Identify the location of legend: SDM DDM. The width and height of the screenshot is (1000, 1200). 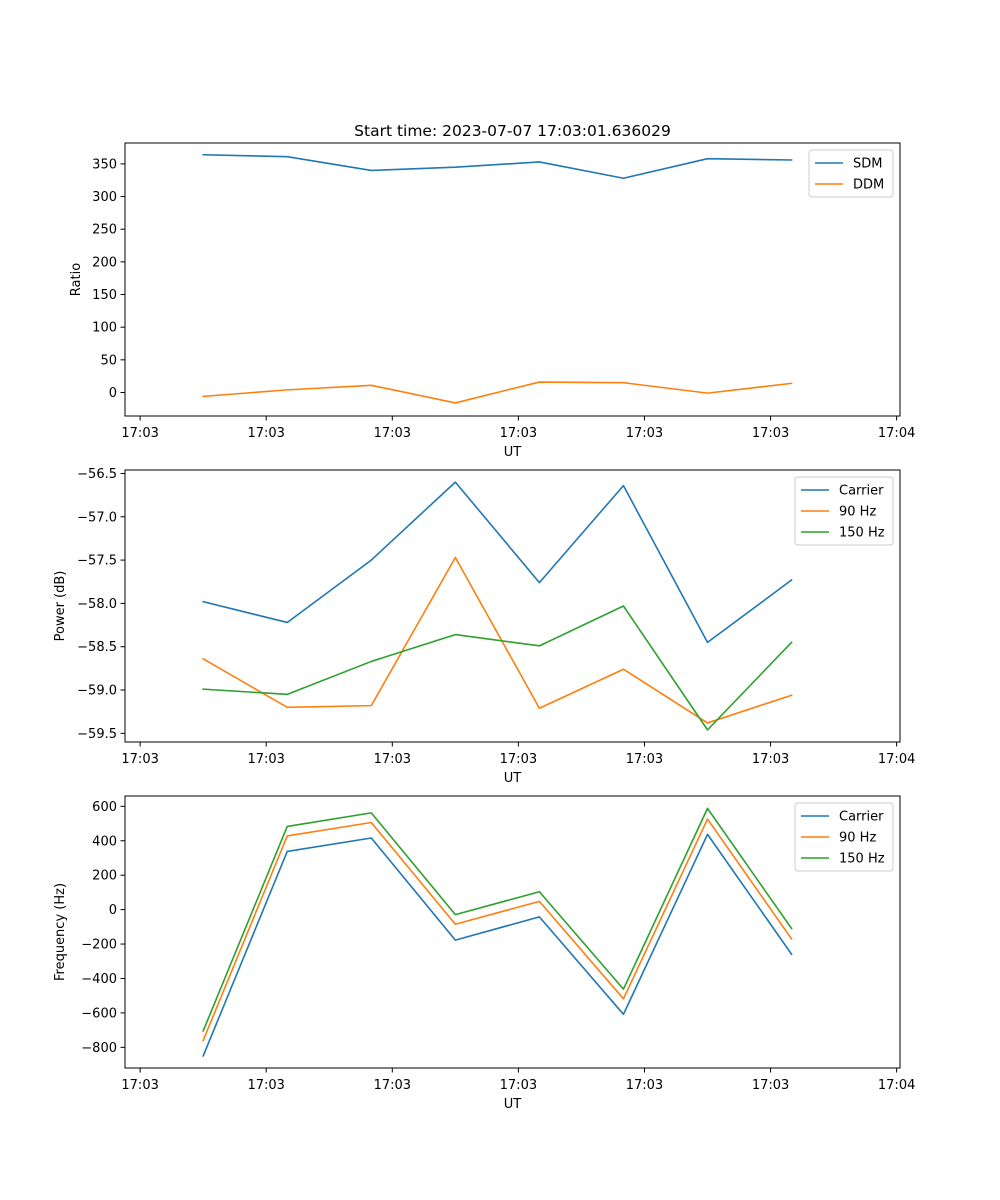
(851, 173).